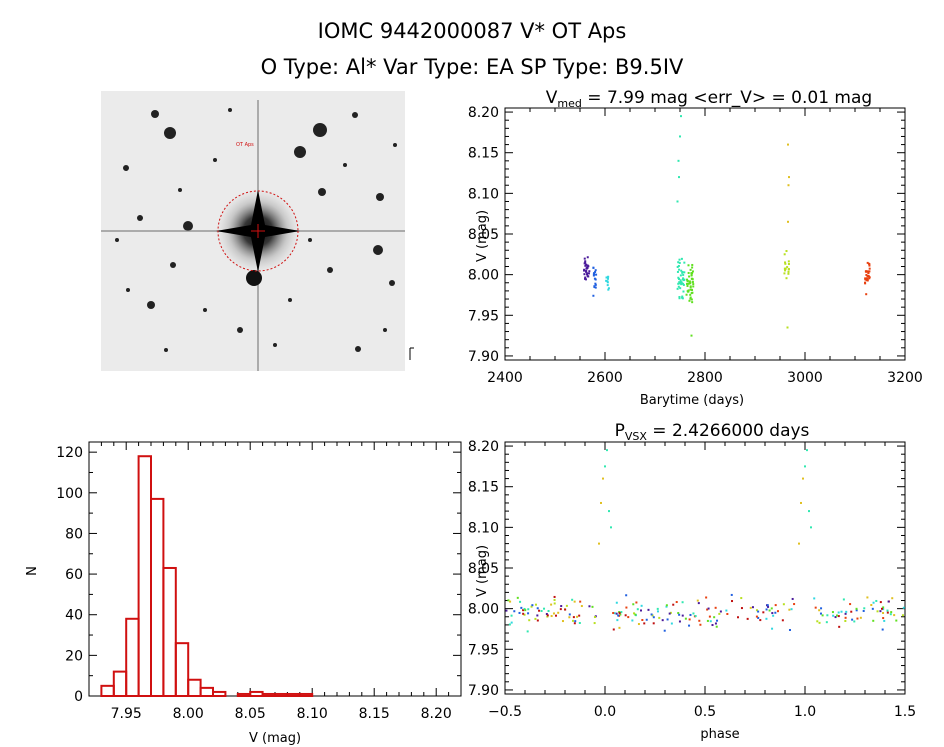  I want to click on finder-chart: OT Aps, so click(257, 231).